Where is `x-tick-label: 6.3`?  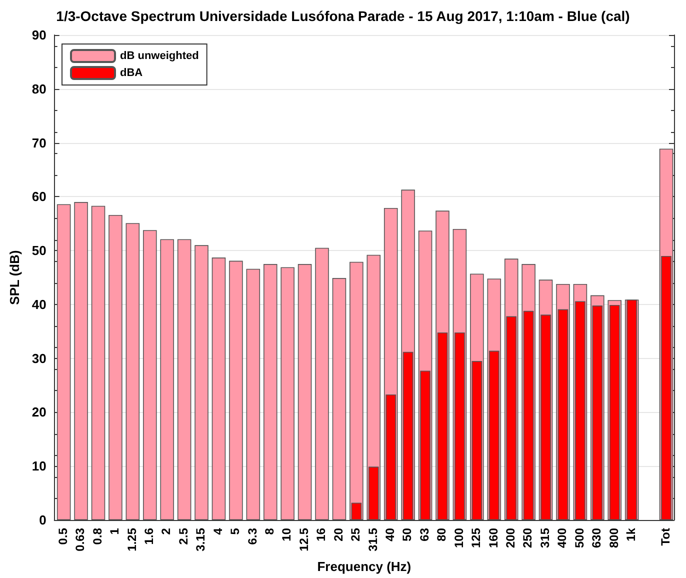
x-tick-label: 6.3 is located at coordinates (252, 536).